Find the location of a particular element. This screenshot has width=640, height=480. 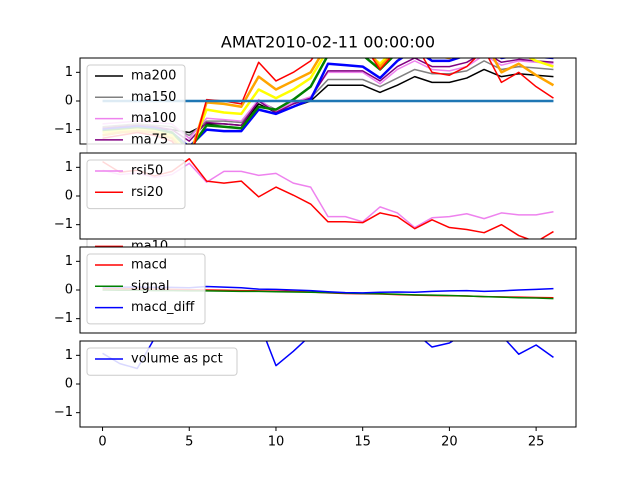

legend-label: ma150 is located at coordinates (153, 97).